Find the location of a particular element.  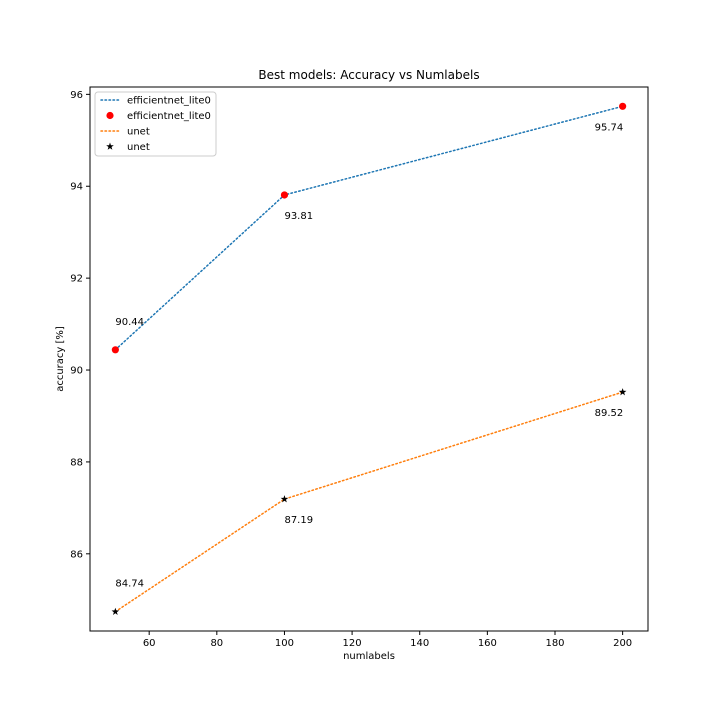

x-axis-title: numlabels is located at coordinates (369, 656).